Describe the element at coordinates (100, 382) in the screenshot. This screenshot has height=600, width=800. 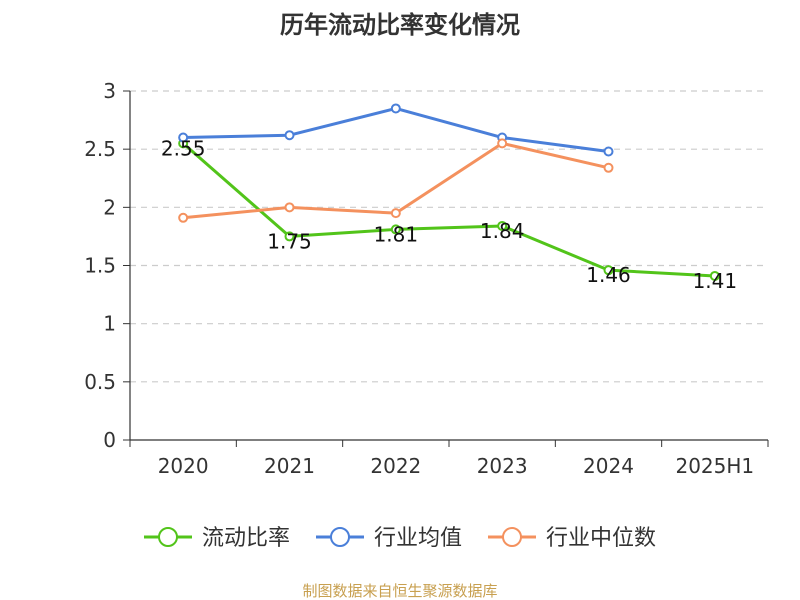
I see `y-tick-label: 0.5` at that location.